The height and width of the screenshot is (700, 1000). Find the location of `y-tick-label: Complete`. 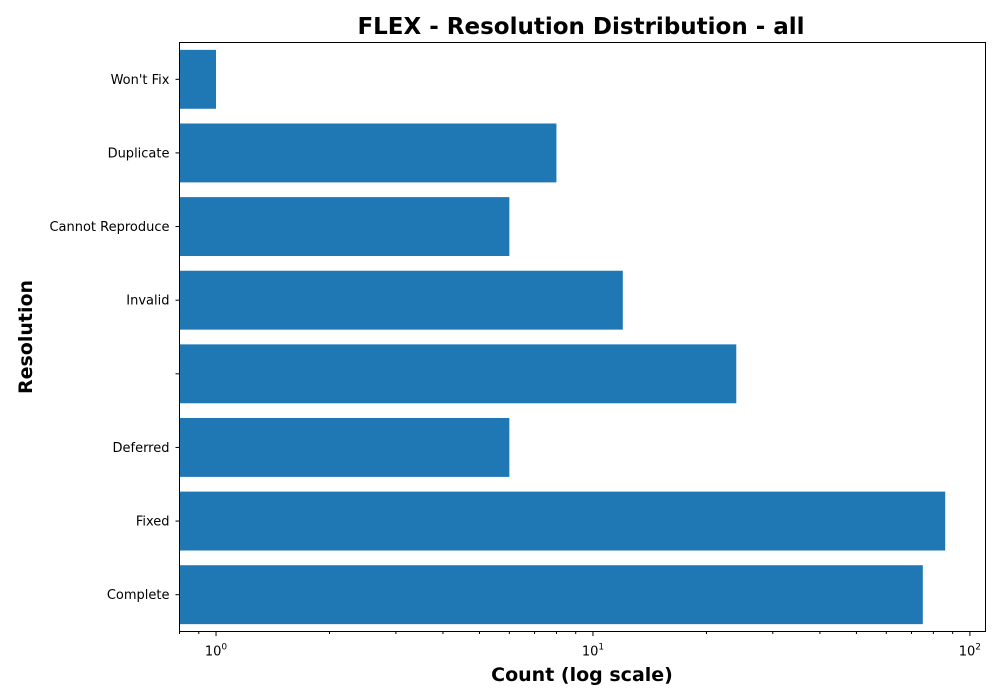

y-tick-label: Complete is located at coordinates (138, 595).